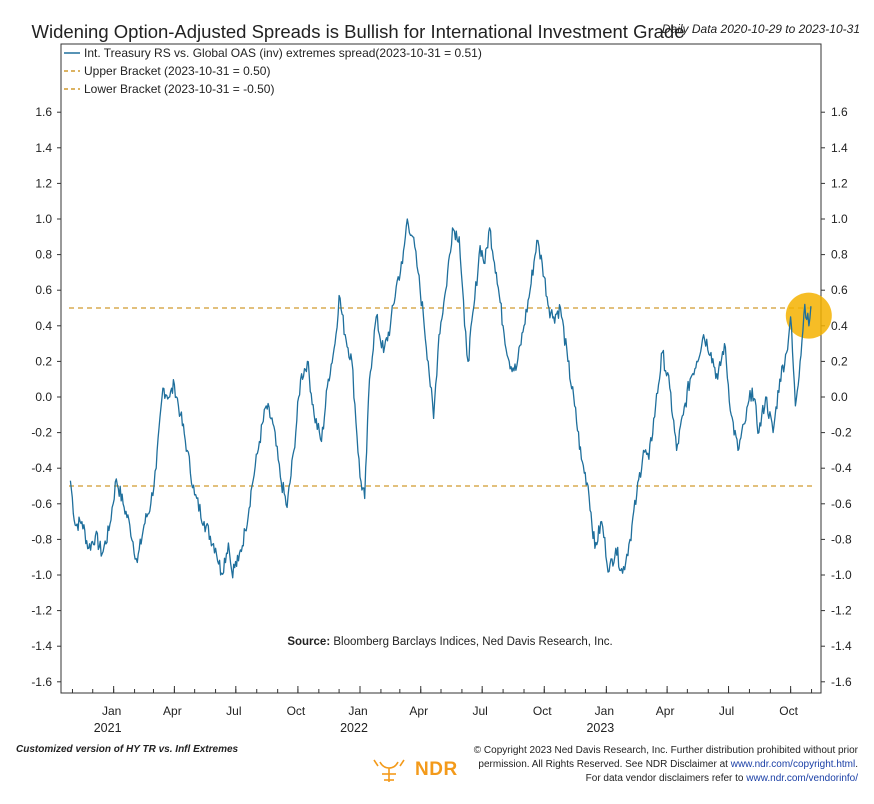 The height and width of the screenshot is (804, 874). What do you see at coordinates (841, 468) in the screenshot?
I see `y-tick-label-right: -0.4` at bounding box center [841, 468].